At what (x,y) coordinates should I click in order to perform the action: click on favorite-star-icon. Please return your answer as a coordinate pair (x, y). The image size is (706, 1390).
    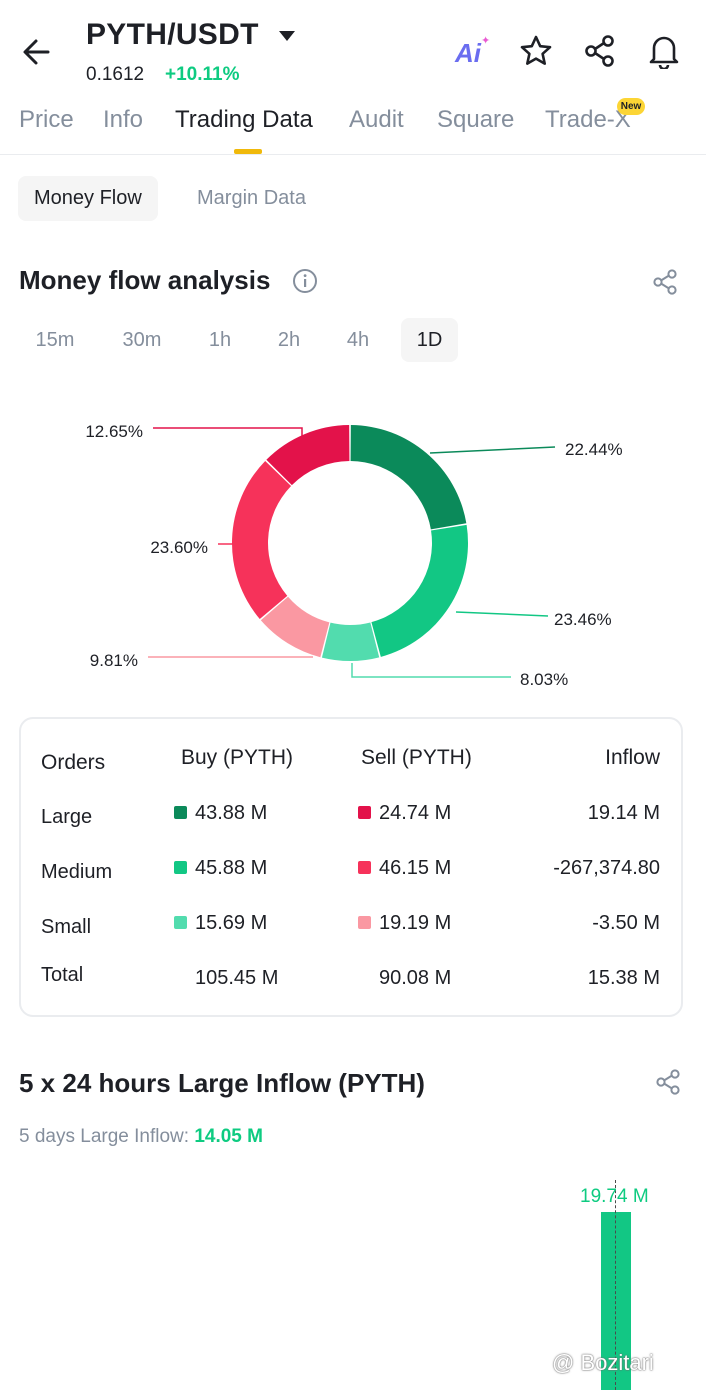
    Looking at the image, I should click on (536, 51).